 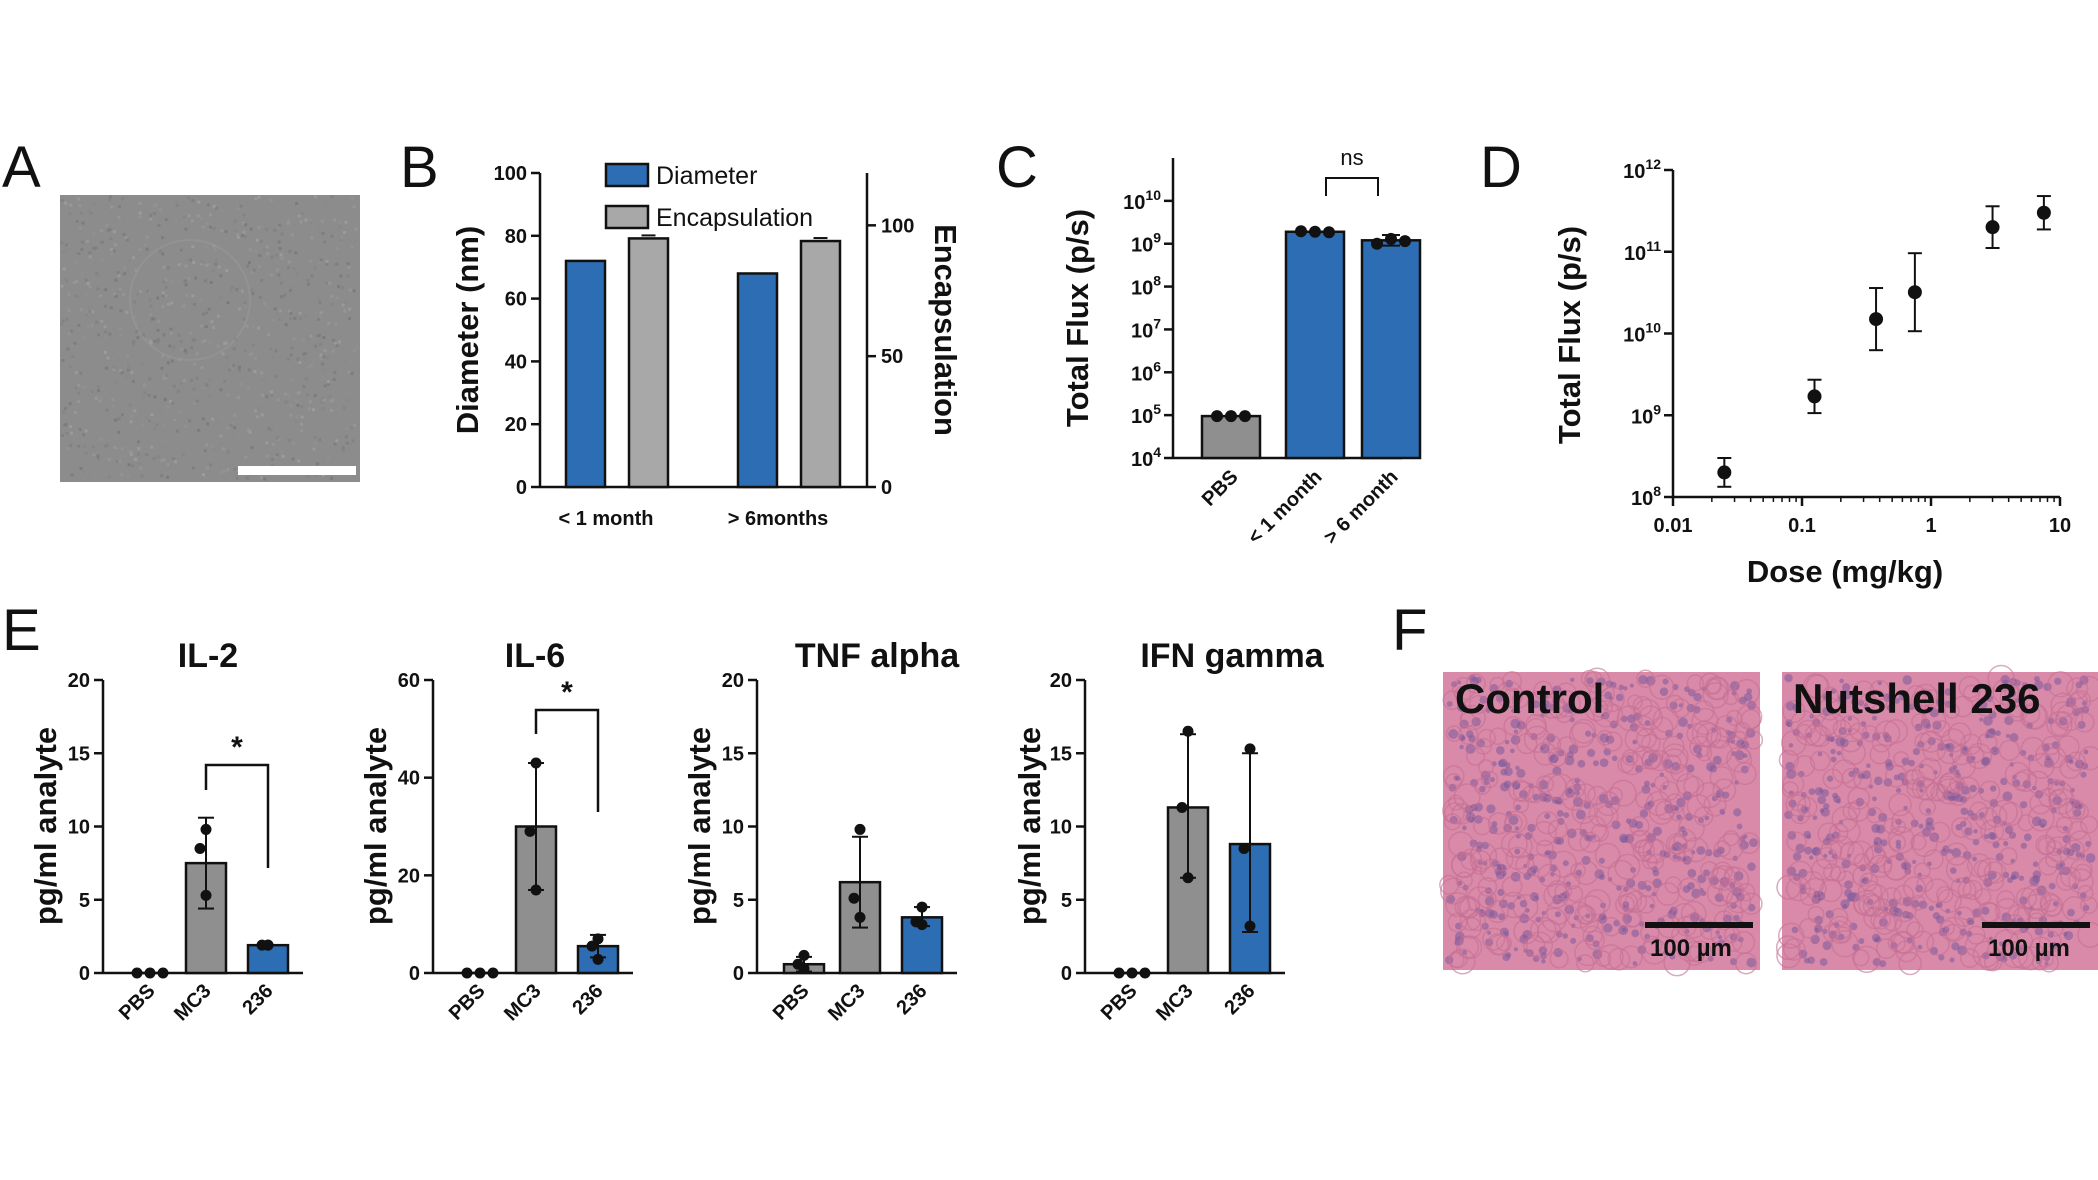 What do you see at coordinates (1845, 571) in the screenshot?
I see `d-xlabel: Dose (mg/kg)` at bounding box center [1845, 571].